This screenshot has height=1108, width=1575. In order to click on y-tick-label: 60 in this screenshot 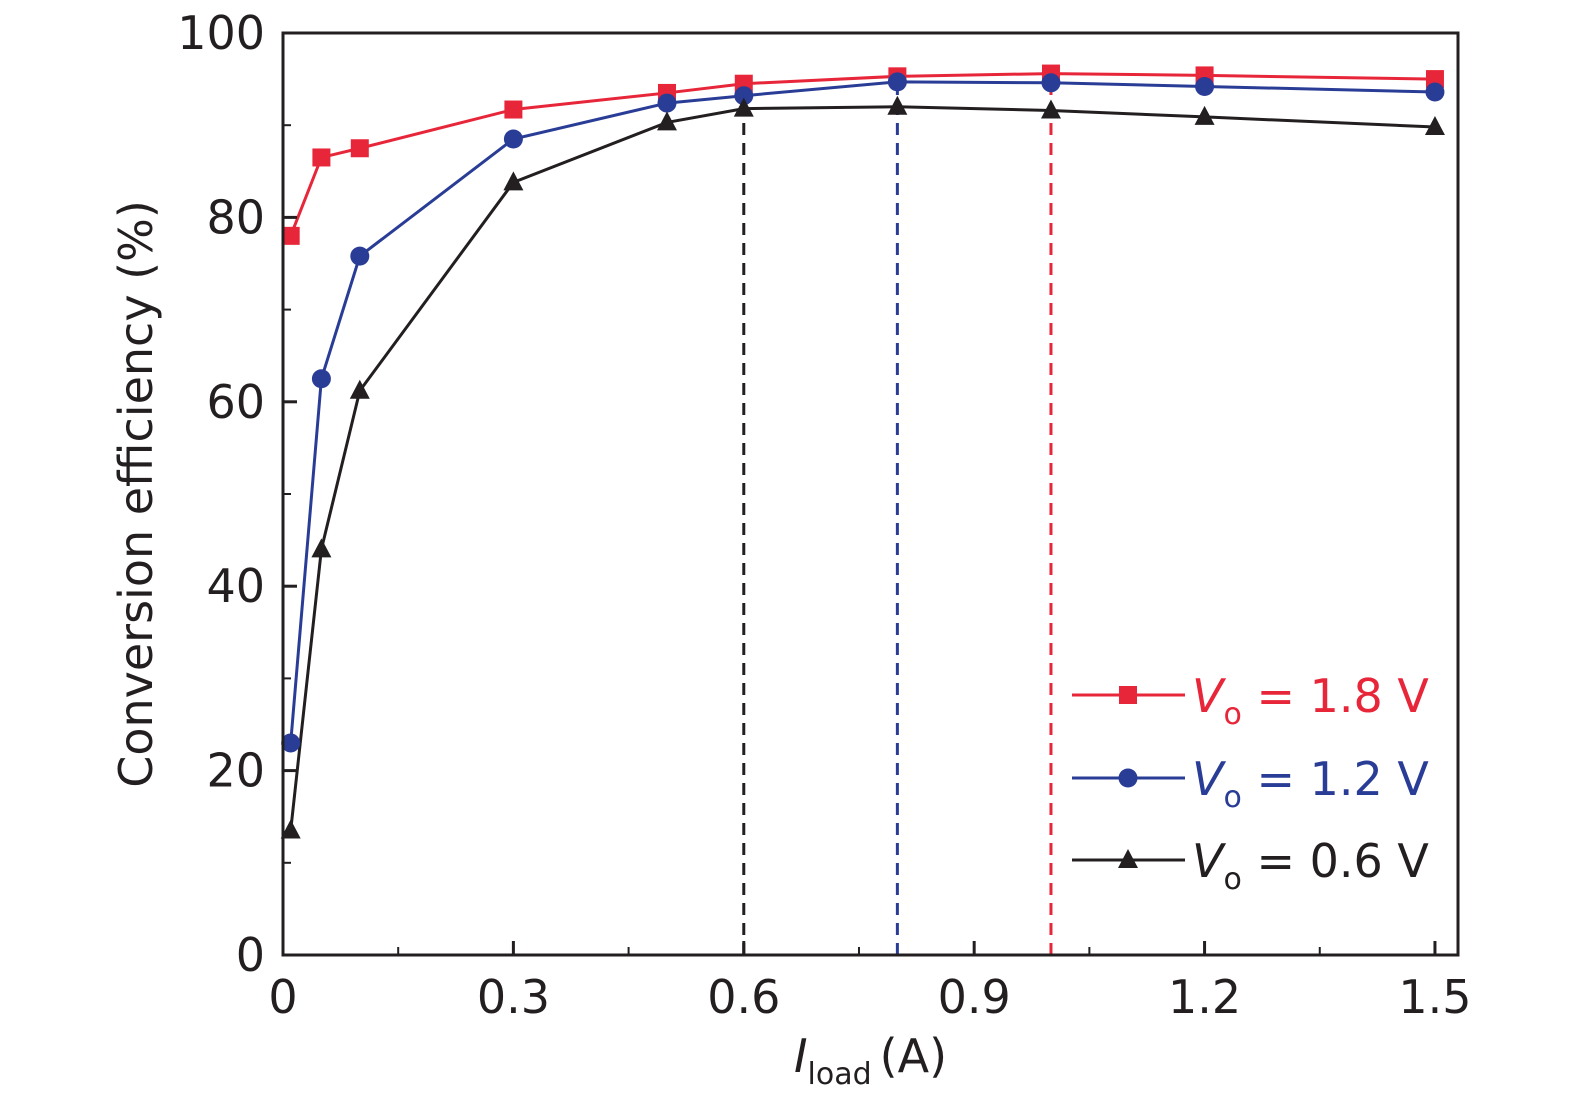, I will do `click(235, 402)`.